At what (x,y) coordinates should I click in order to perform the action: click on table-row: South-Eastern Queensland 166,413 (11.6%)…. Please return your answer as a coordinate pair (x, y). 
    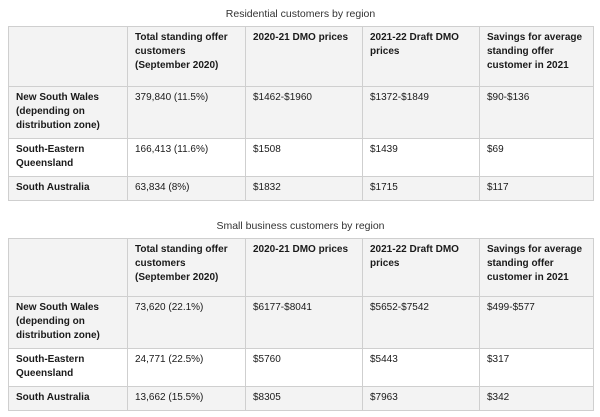
    Looking at the image, I should click on (301, 157).